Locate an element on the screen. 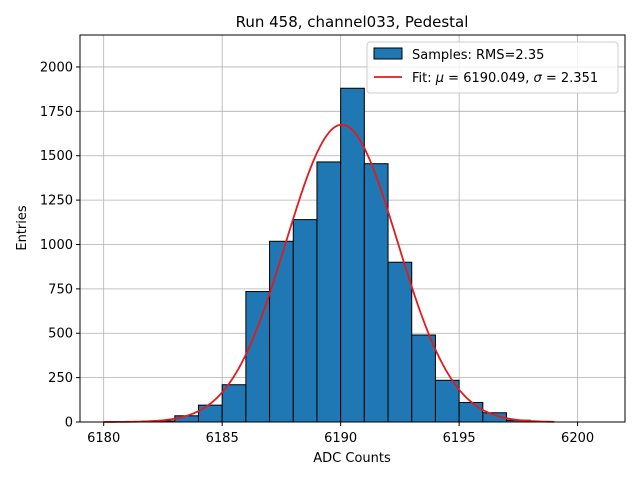 The image size is (640, 480). y-tick-label-0: 0 is located at coordinates (69, 423).